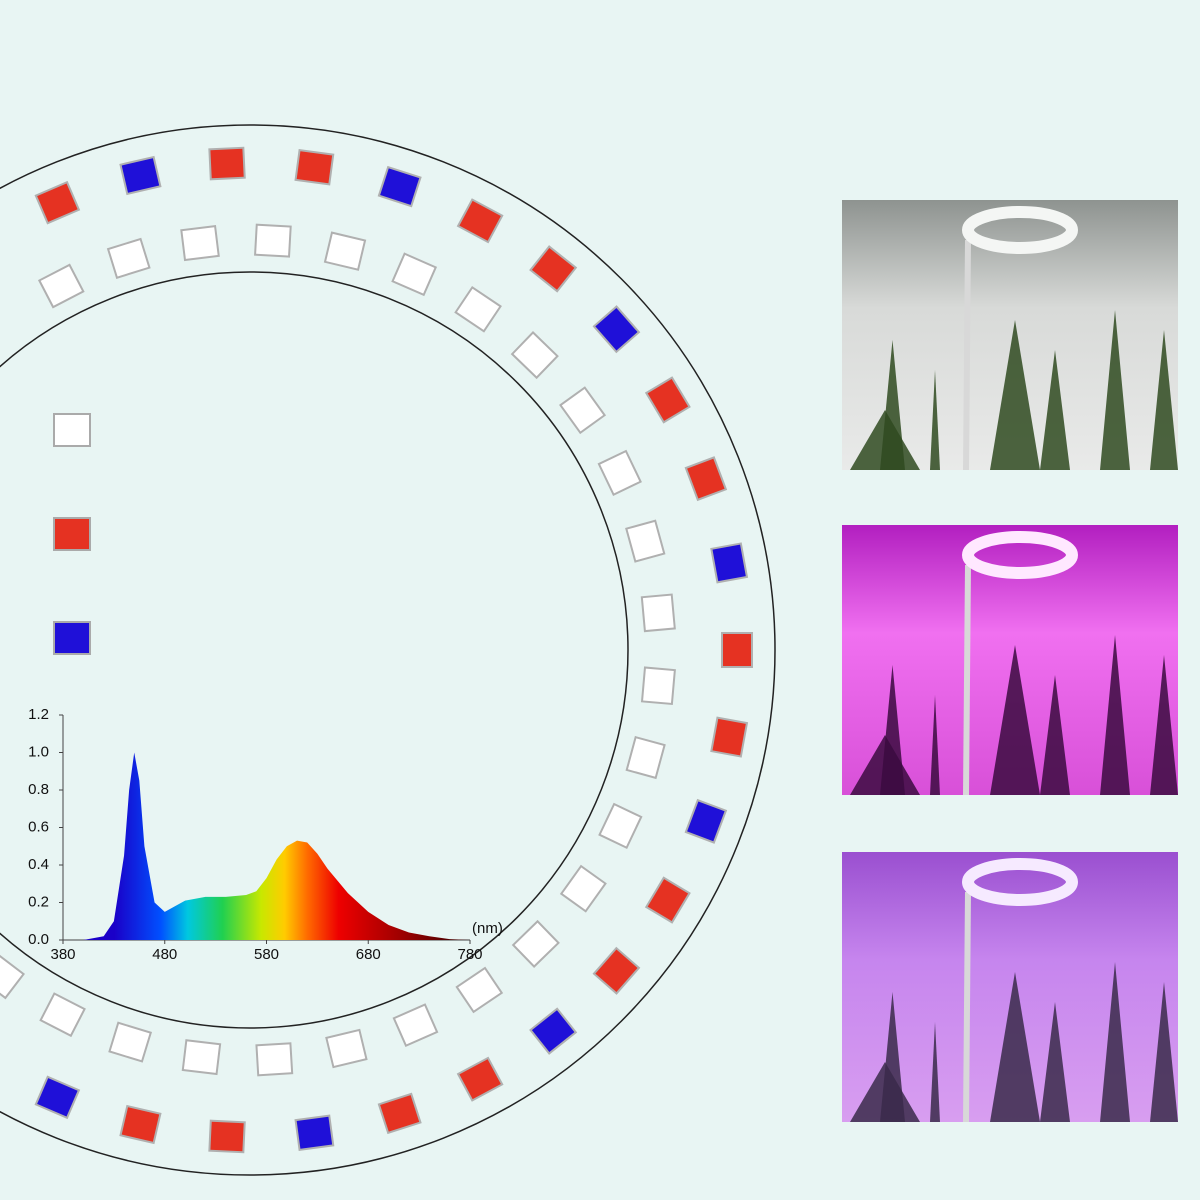 The image size is (1200, 1200). I want to click on blue-led, so click(72, 638).